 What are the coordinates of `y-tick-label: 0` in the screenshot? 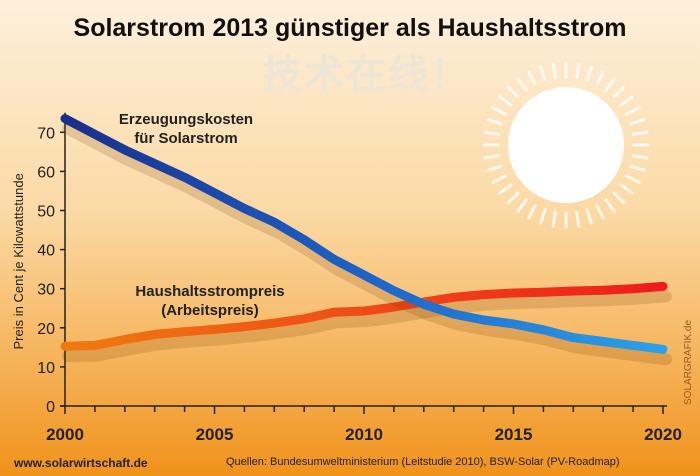 It's located at (50, 407).